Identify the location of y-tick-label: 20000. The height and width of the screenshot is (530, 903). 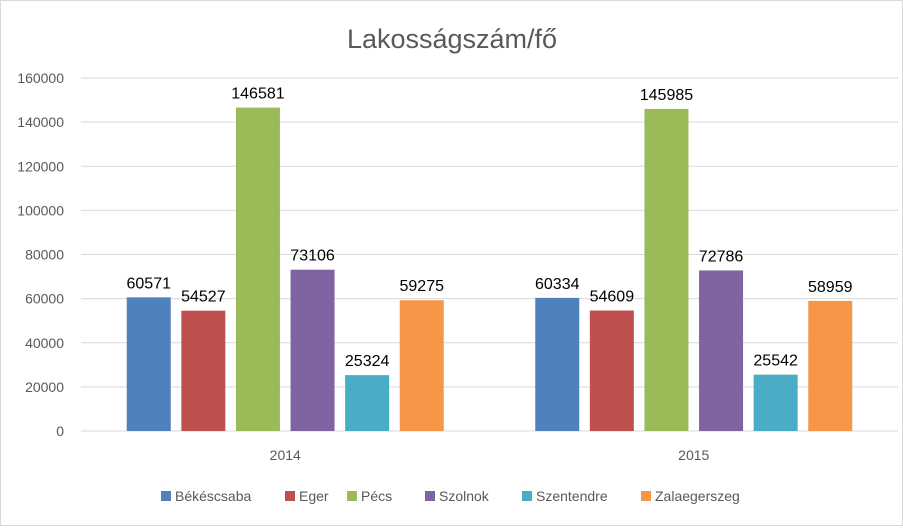
(44, 387).